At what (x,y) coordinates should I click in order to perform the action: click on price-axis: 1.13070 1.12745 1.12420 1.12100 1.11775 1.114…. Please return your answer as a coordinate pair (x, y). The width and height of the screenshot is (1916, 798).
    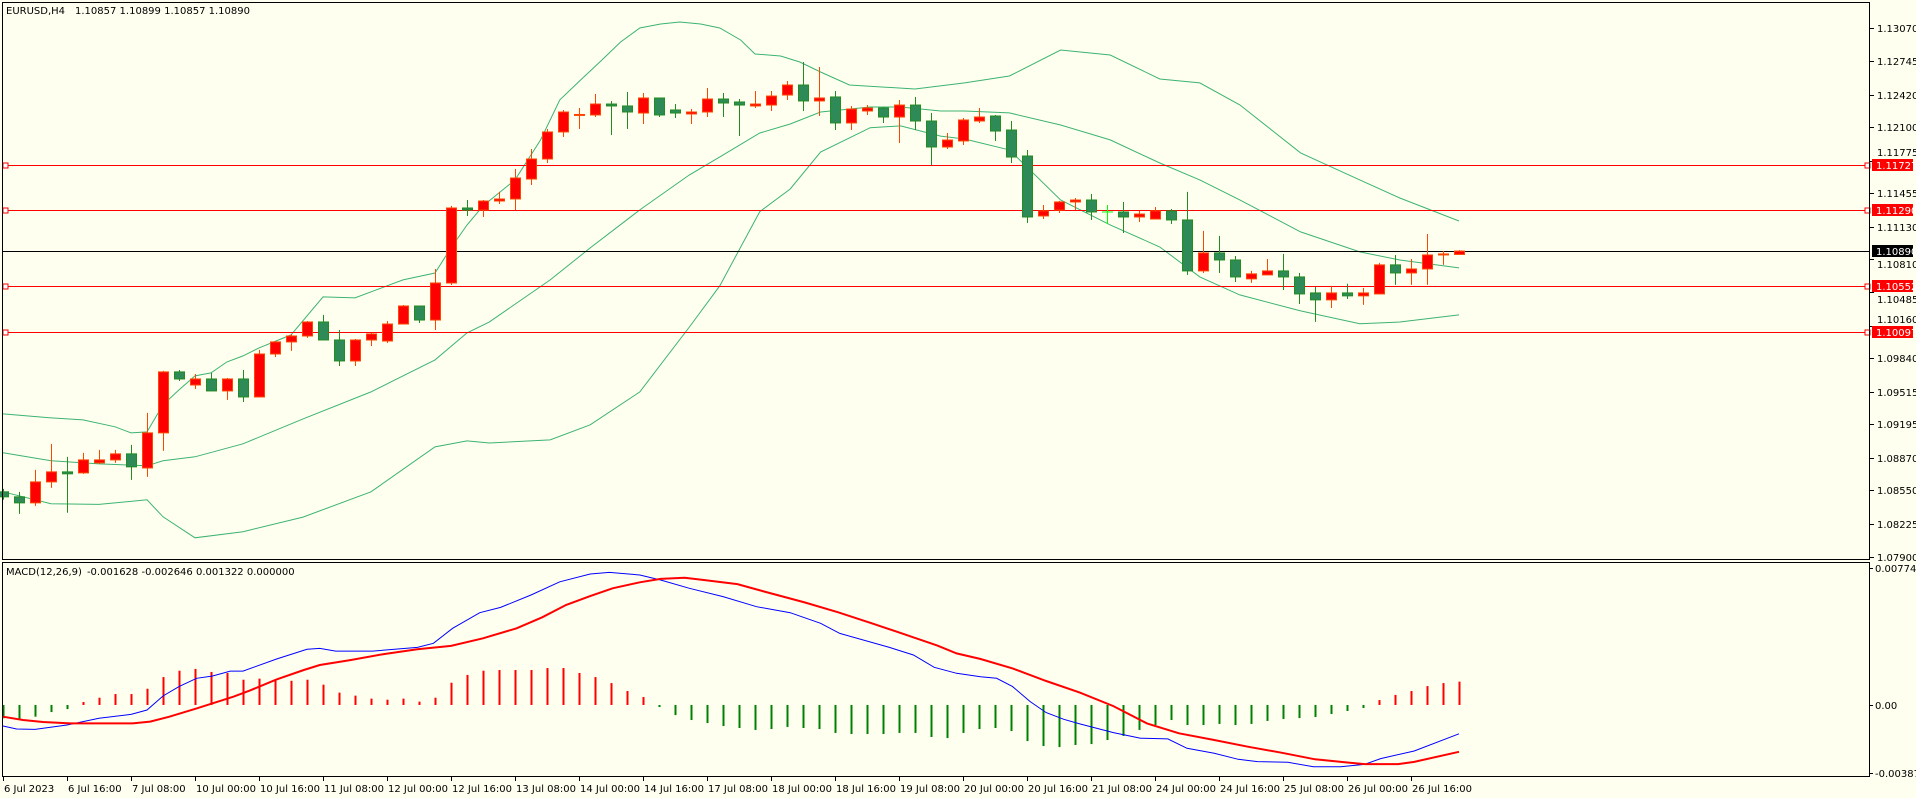
    Looking at the image, I should click on (1893, 294).